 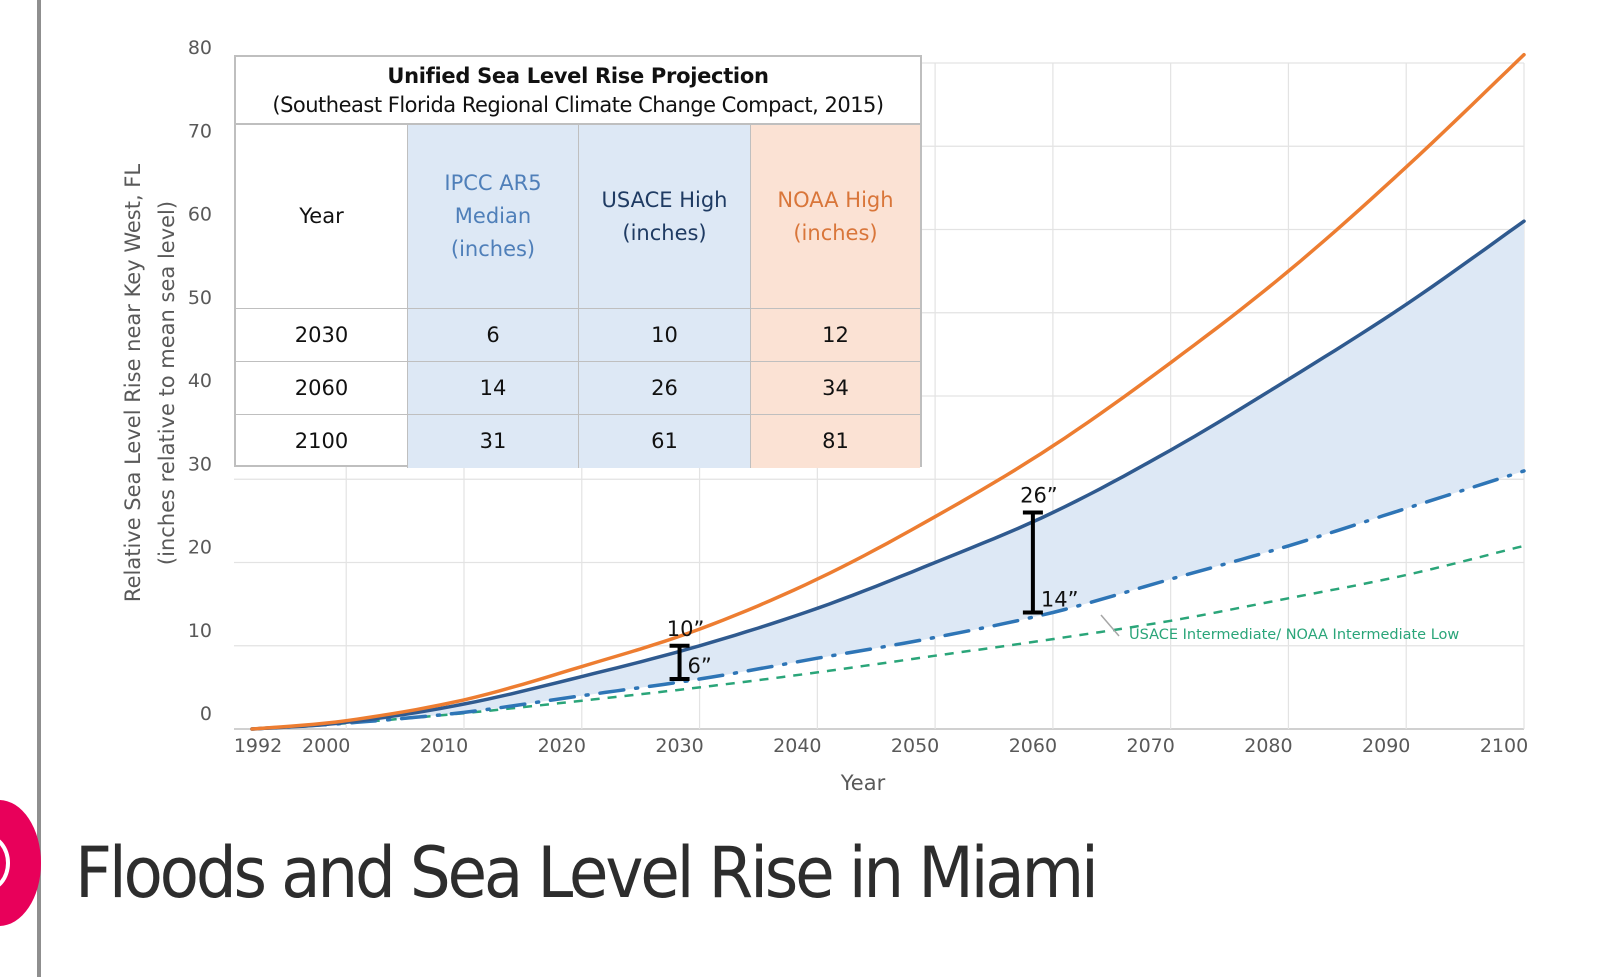 I want to click on table-cell: 14, so click(x=493, y=388).